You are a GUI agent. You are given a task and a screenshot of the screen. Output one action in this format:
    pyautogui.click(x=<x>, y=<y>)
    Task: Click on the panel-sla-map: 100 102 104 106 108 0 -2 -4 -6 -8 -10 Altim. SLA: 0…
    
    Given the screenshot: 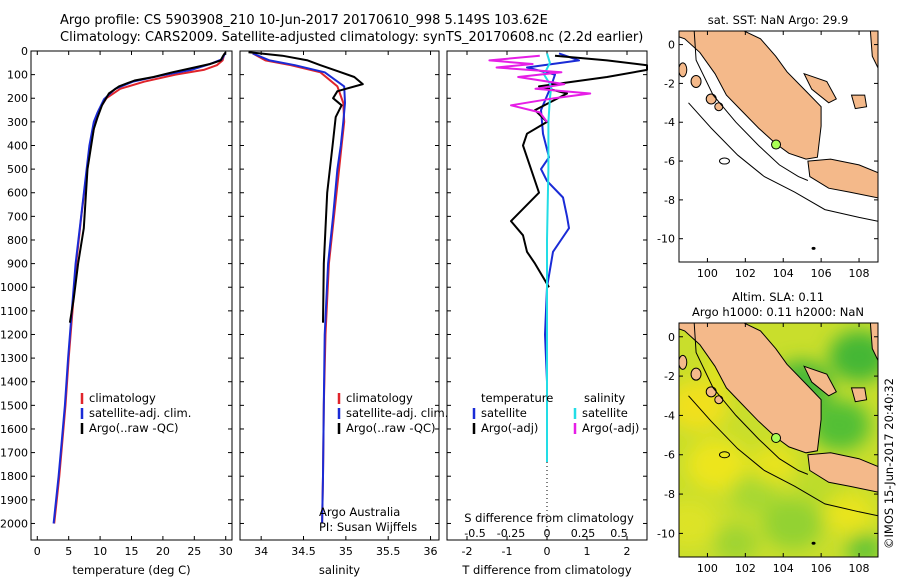 What is the action you would take?
    pyautogui.click(x=768, y=432)
    